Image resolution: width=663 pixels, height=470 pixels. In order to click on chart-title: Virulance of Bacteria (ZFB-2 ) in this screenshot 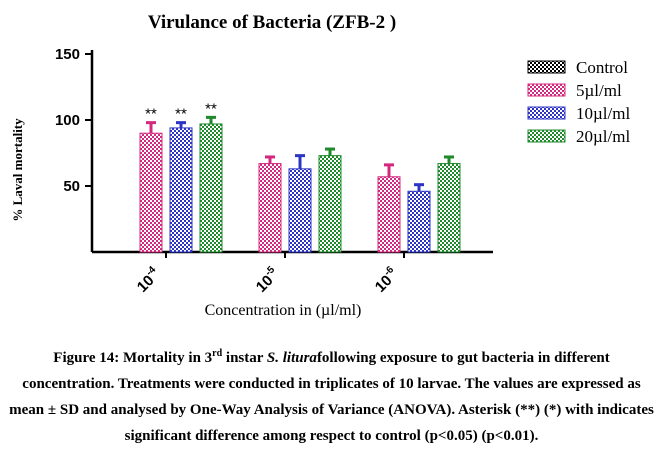, I will do `click(272, 22)`.